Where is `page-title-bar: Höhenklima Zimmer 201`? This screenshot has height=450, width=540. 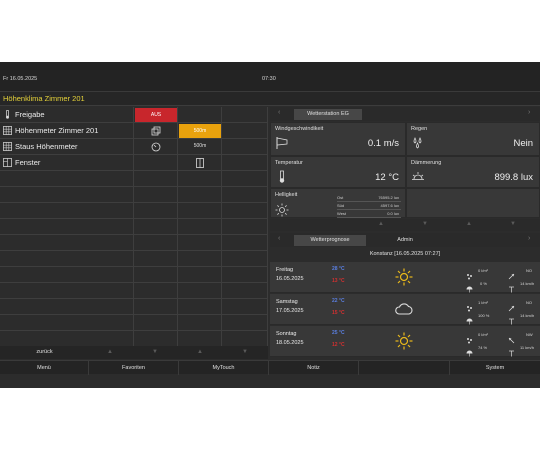
page-title-bar: Höhenklima Zimmer 201 is located at coordinates (270, 99).